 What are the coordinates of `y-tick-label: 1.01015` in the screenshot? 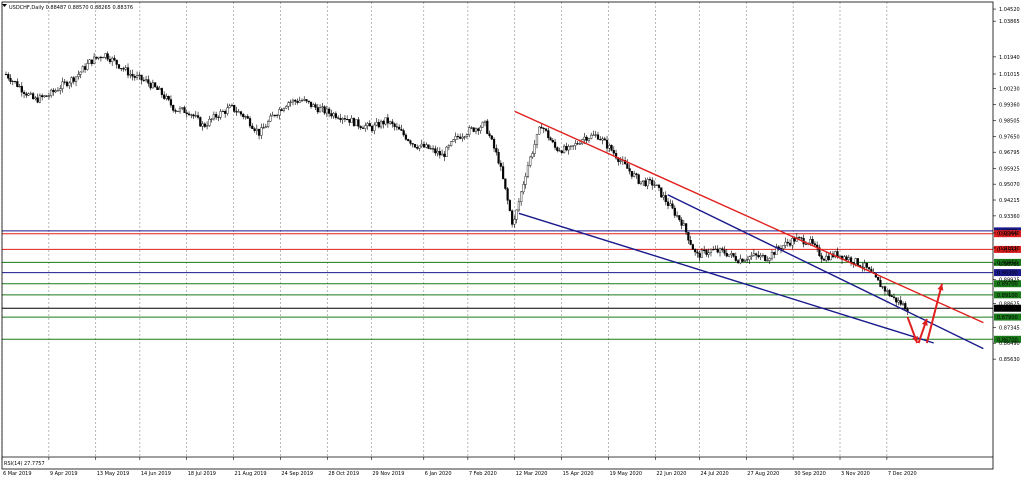 It's located at (1009, 75).